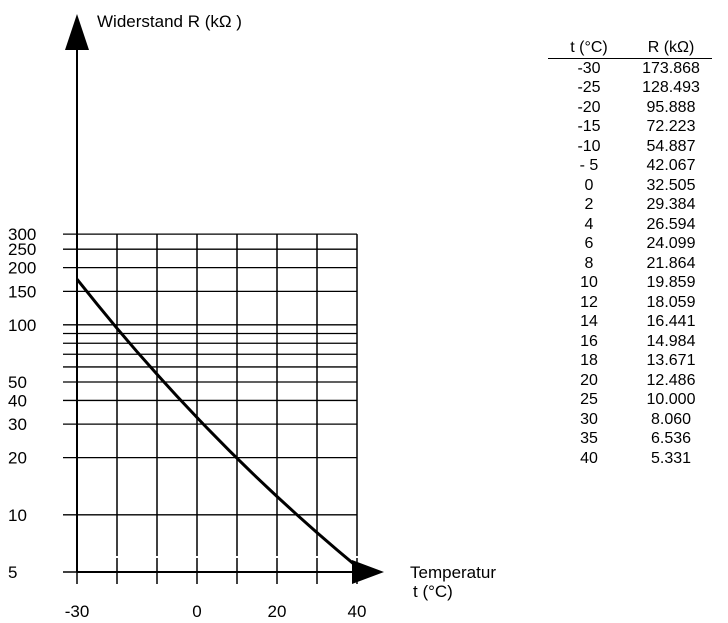  I want to click on table-row: 12 18.059, so click(630, 303).